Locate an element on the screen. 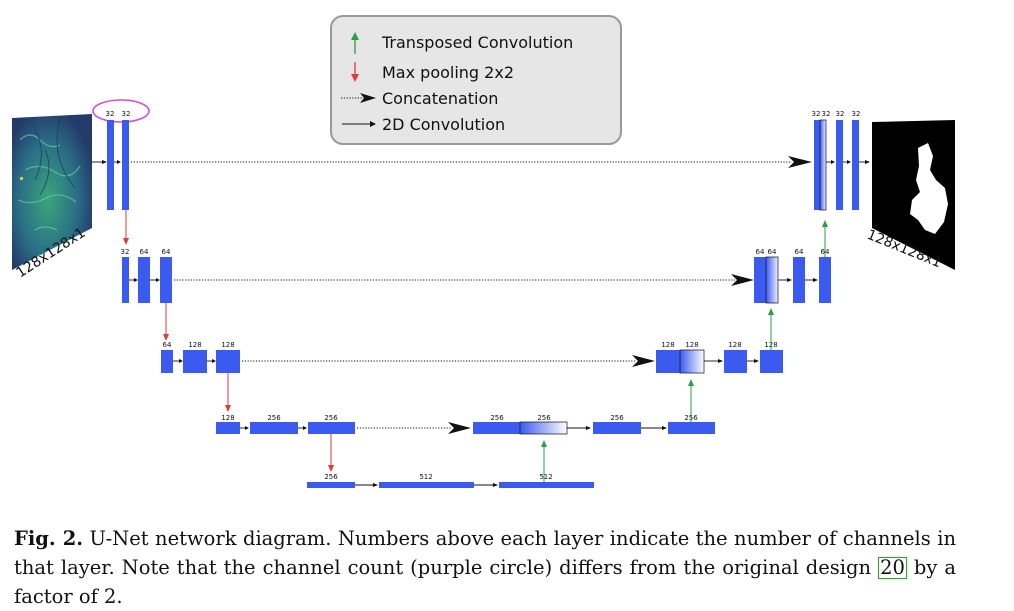 This screenshot has height=611, width=1014. output-mask is located at coordinates (913, 195).